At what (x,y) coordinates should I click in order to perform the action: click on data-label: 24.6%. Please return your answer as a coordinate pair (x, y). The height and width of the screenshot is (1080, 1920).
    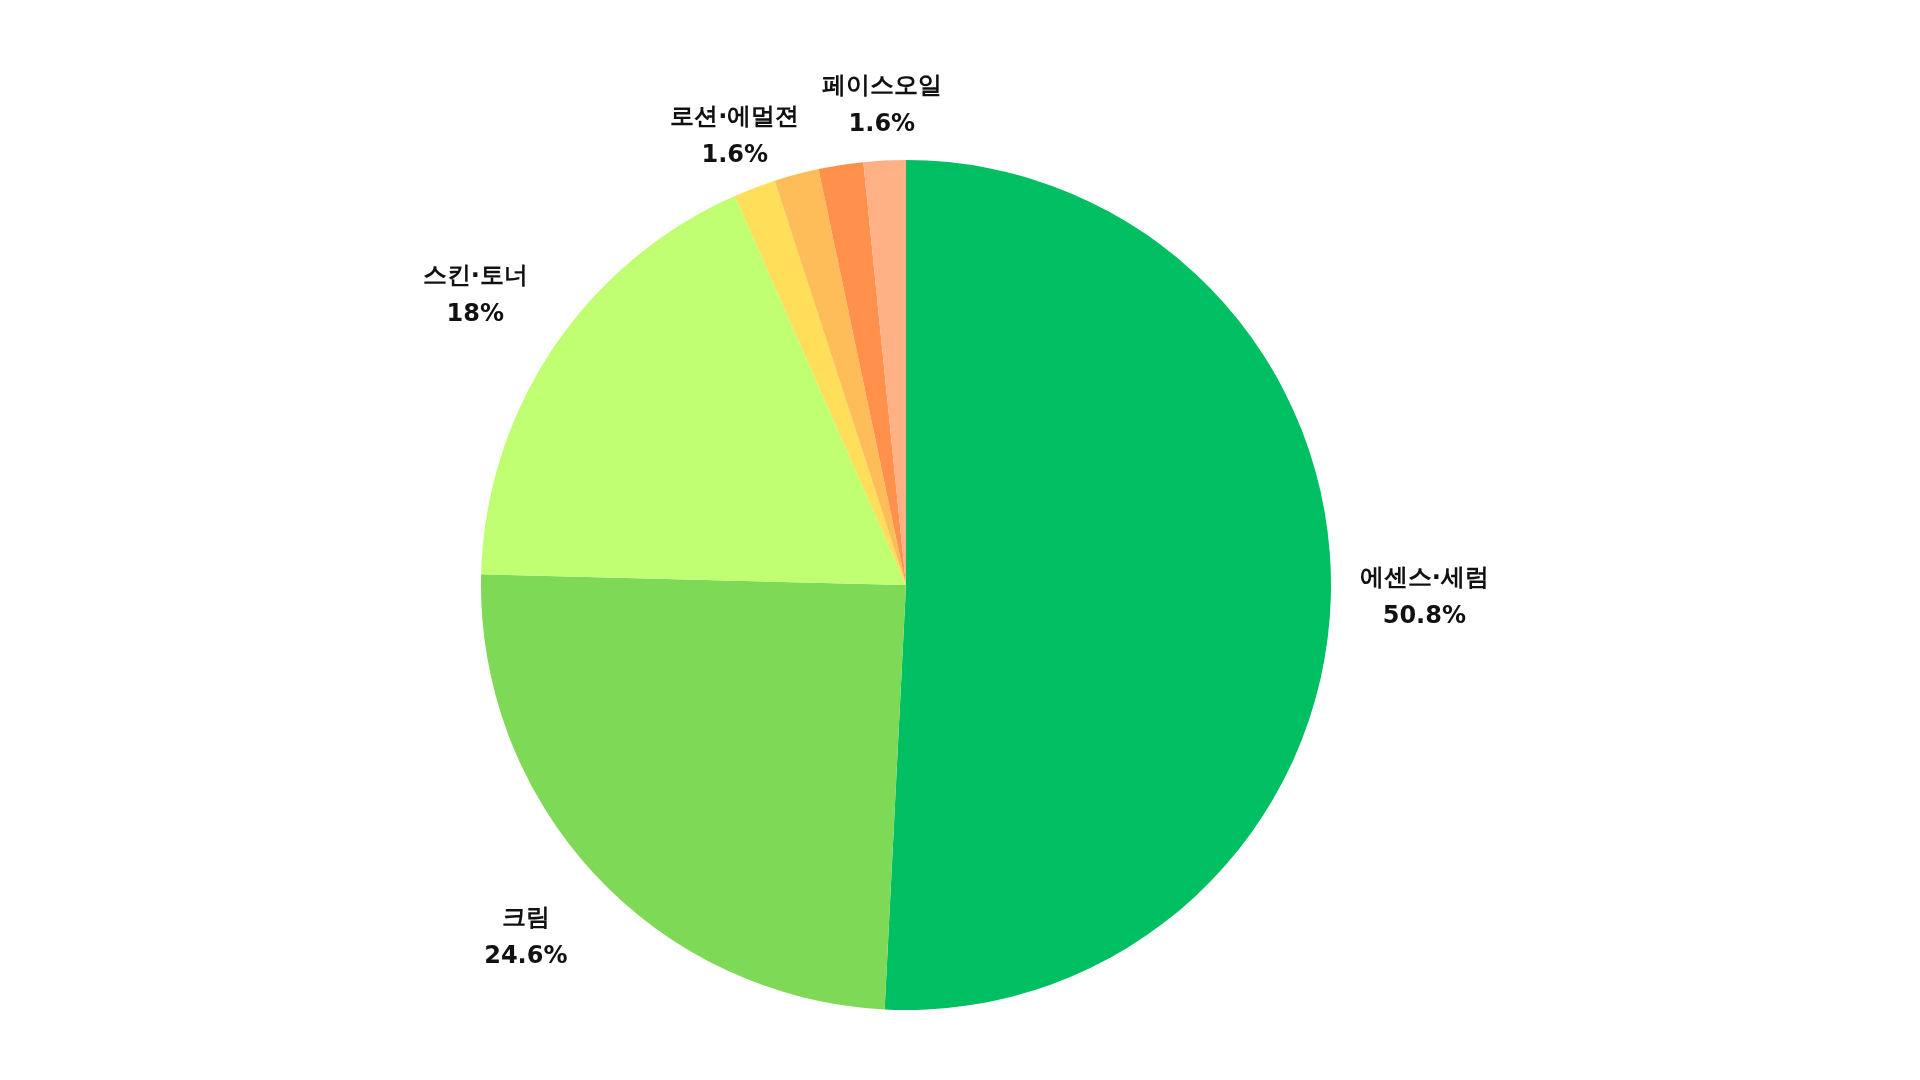
    Looking at the image, I should click on (526, 954).